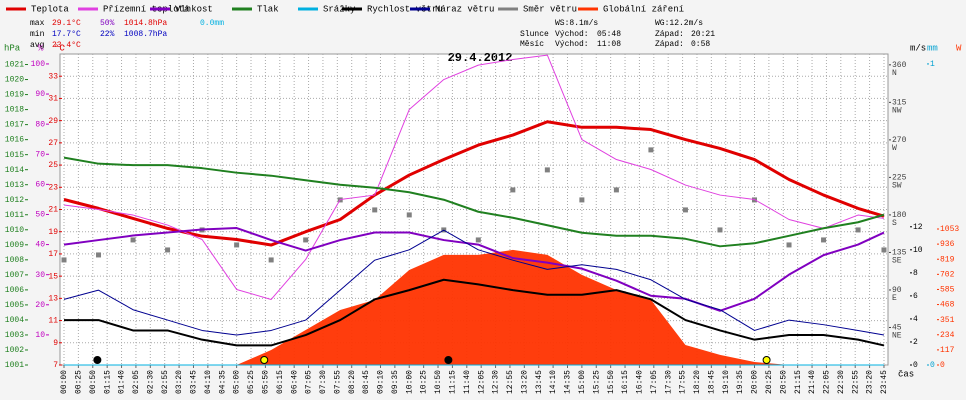 The width and height of the screenshot is (966, 400). What do you see at coordinates (899, 178) in the screenshot?
I see `y-tick-label: 225` at bounding box center [899, 178].